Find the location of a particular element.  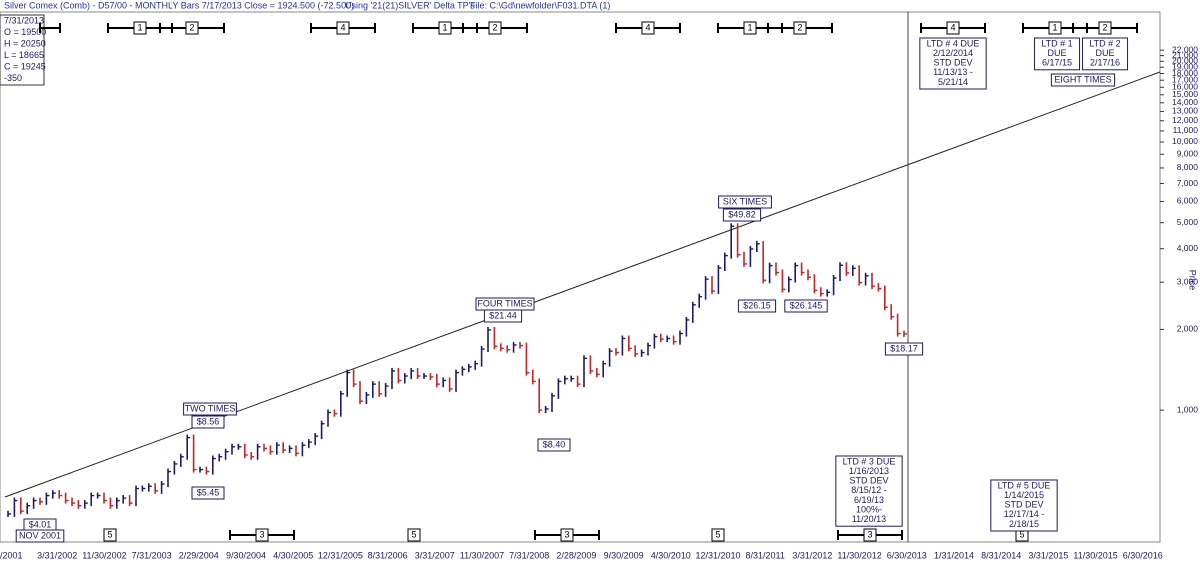

annotation: $21.44 is located at coordinates (503, 315).